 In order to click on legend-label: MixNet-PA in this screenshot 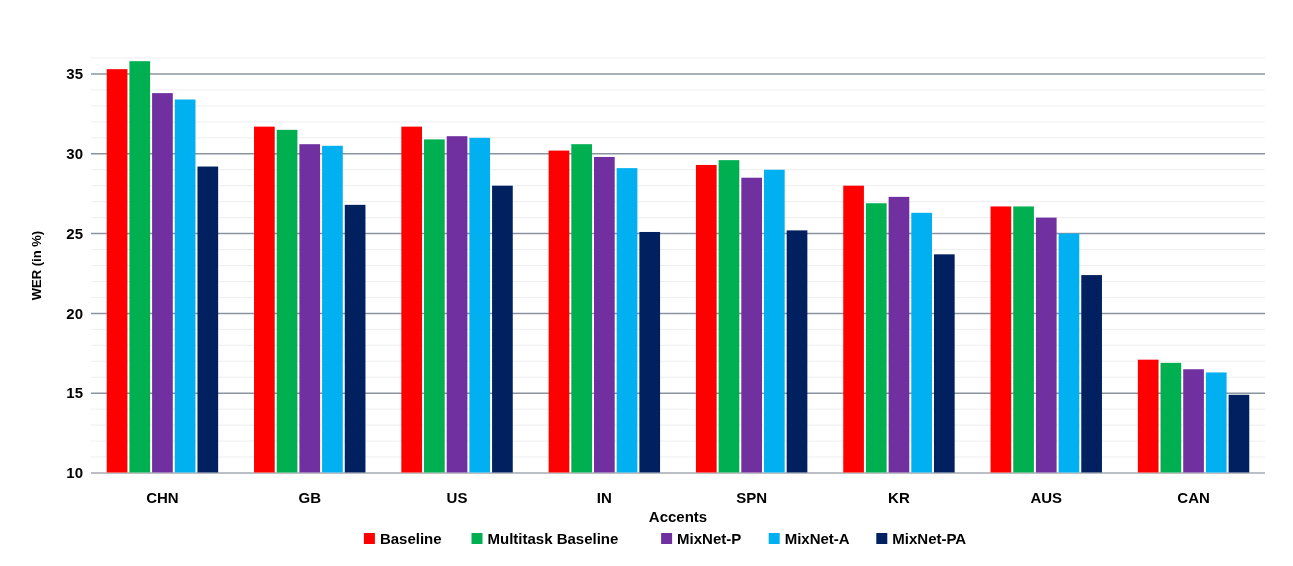, I will do `click(929, 538)`.